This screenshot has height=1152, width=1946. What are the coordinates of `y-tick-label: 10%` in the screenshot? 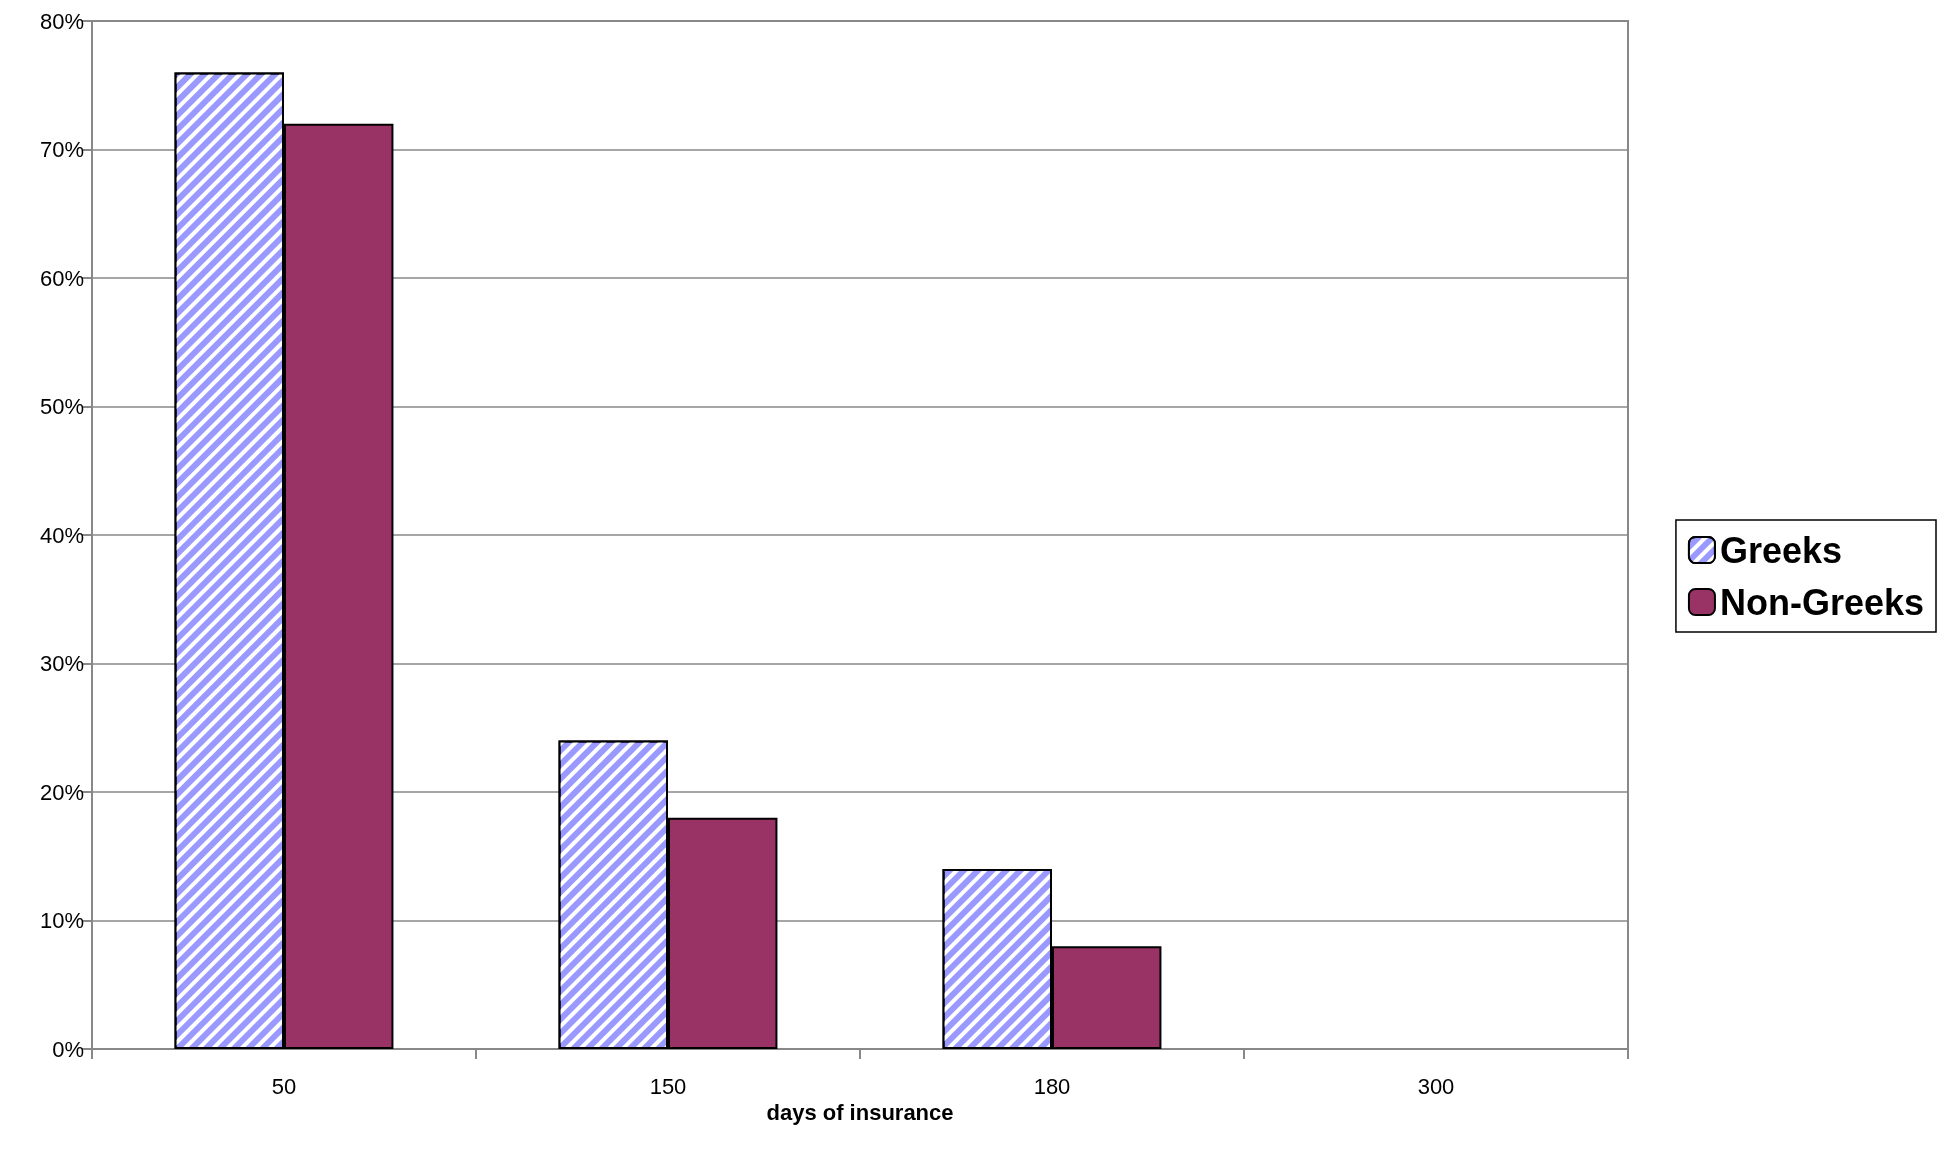 It's located at (61, 920).